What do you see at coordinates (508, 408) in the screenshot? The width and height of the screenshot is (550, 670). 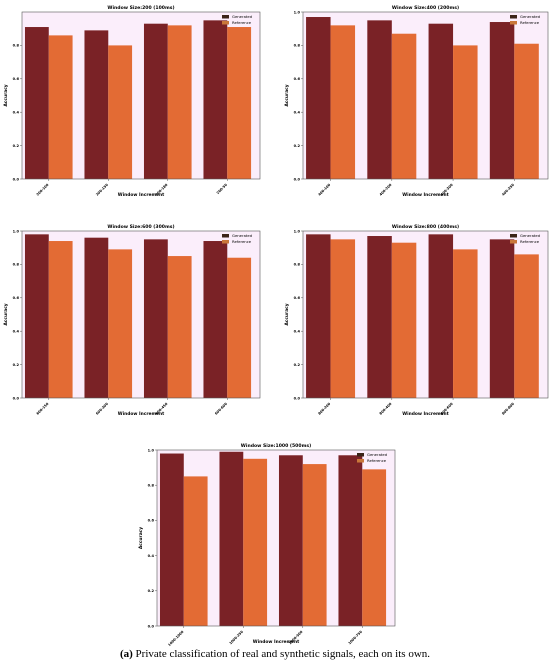 I see `x-tick-label: 800-800` at bounding box center [508, 408].